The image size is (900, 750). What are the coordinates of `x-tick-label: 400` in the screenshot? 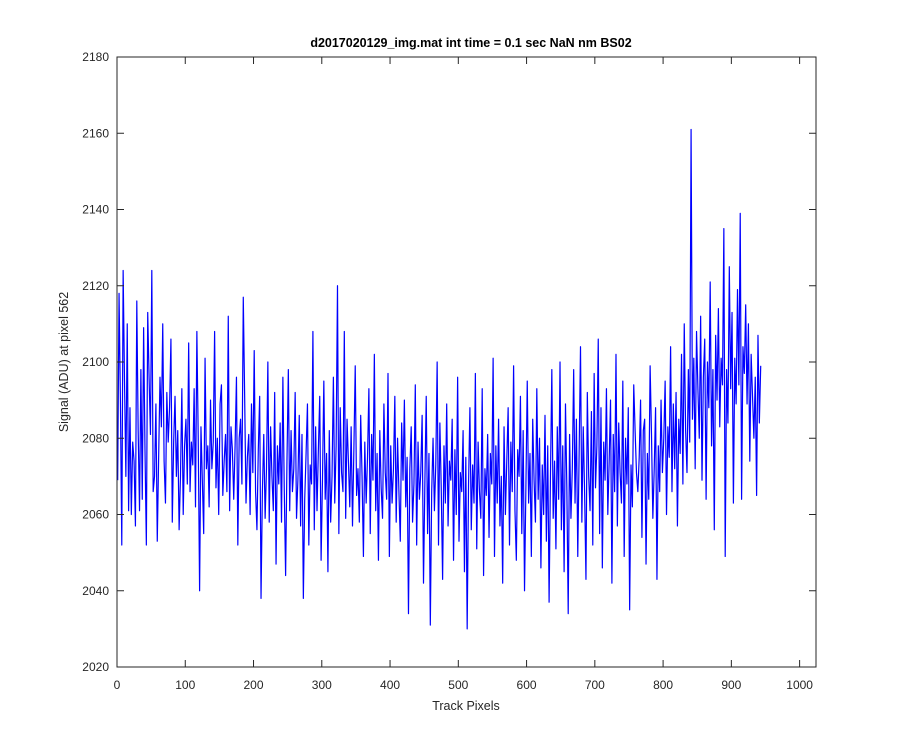 It's located at (390, 685).